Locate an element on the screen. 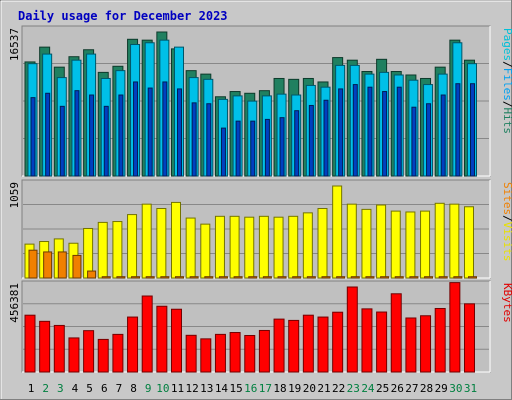 This screenshot has height=400, width=512. x-tick-label: 7 is located at coordinates (119, 388).